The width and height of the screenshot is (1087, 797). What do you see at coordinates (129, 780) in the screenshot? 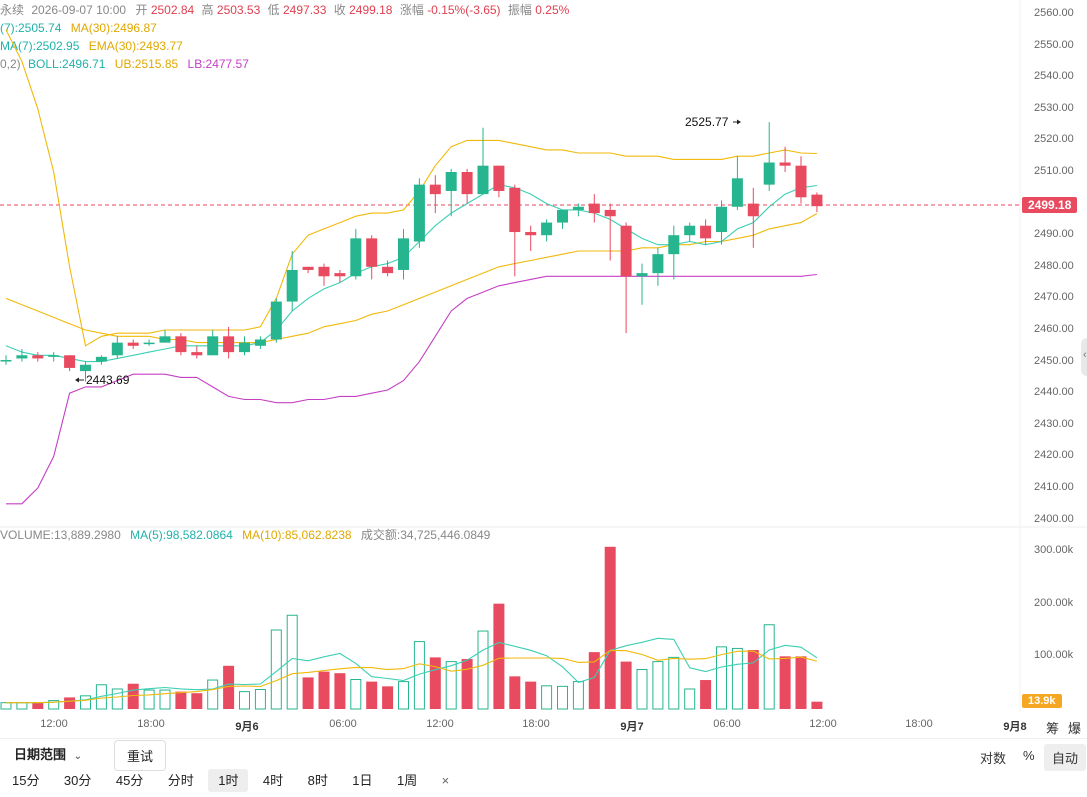
I see `interval-45m: 45分` at bounding box center [129, 780].